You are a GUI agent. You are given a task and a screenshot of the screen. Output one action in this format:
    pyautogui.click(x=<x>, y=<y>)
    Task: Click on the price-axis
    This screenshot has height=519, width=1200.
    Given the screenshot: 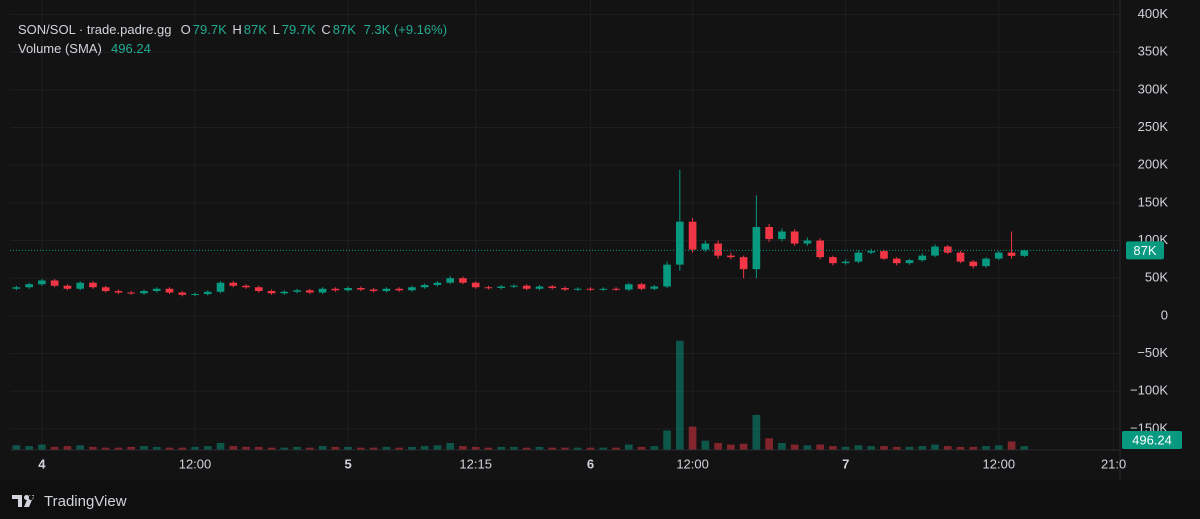 What is the action you would take?
    pyautogui.click(x=1160, y=240)
    